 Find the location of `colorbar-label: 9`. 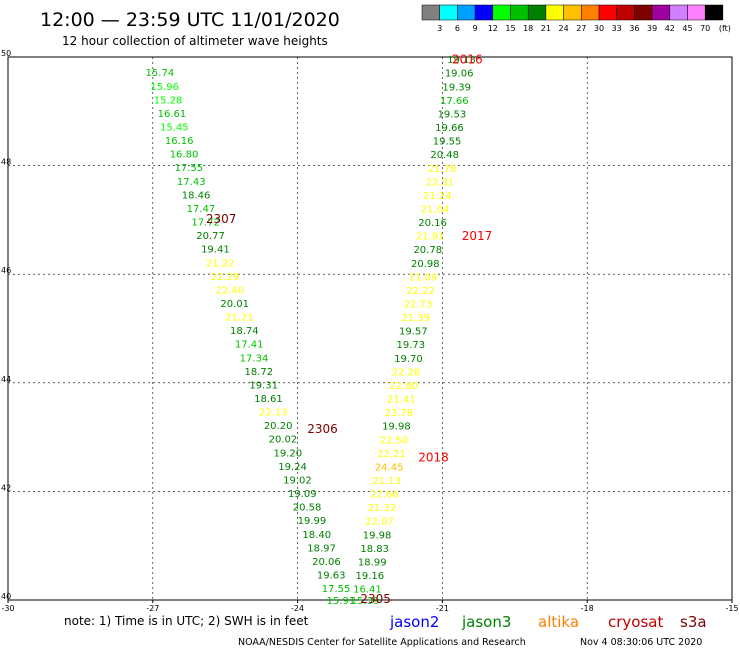

colorbar-label: 9 is located at coordinates (475, 28).